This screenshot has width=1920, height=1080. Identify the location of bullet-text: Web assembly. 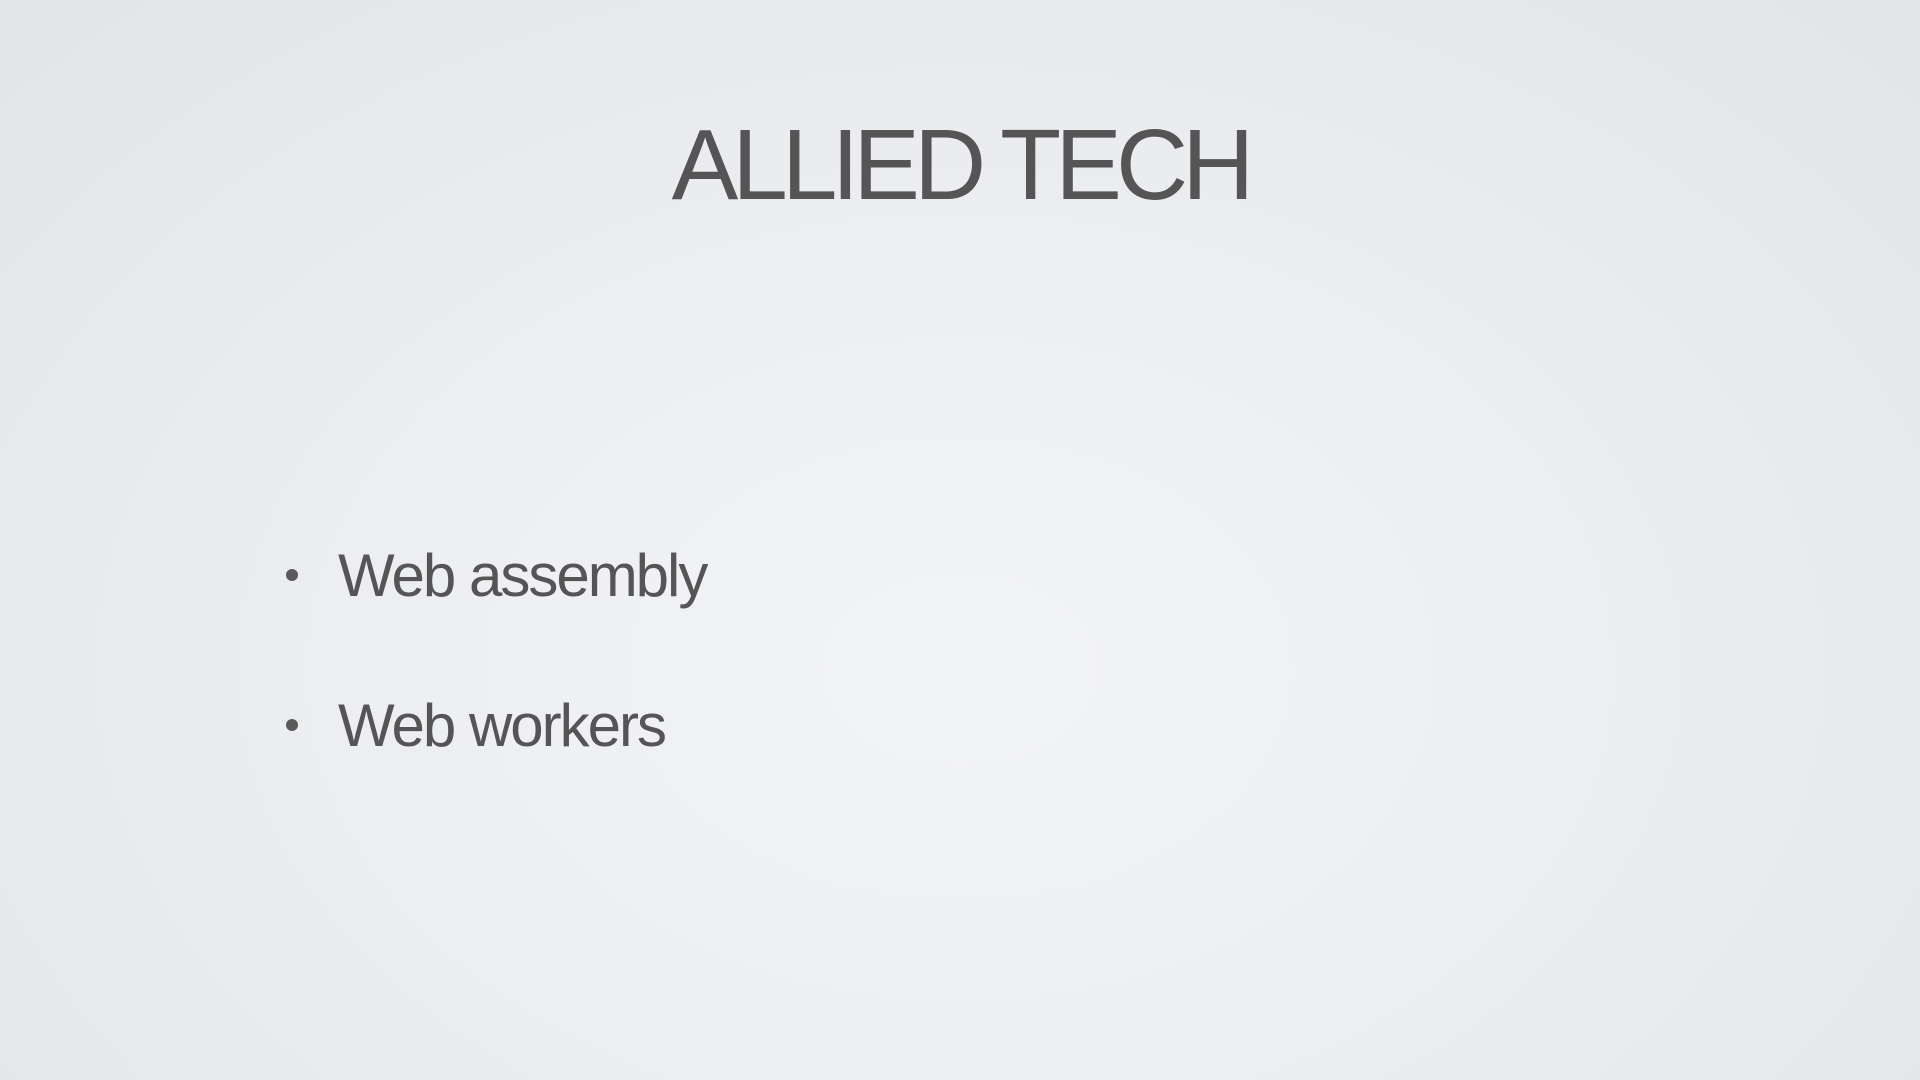
(523, 575).